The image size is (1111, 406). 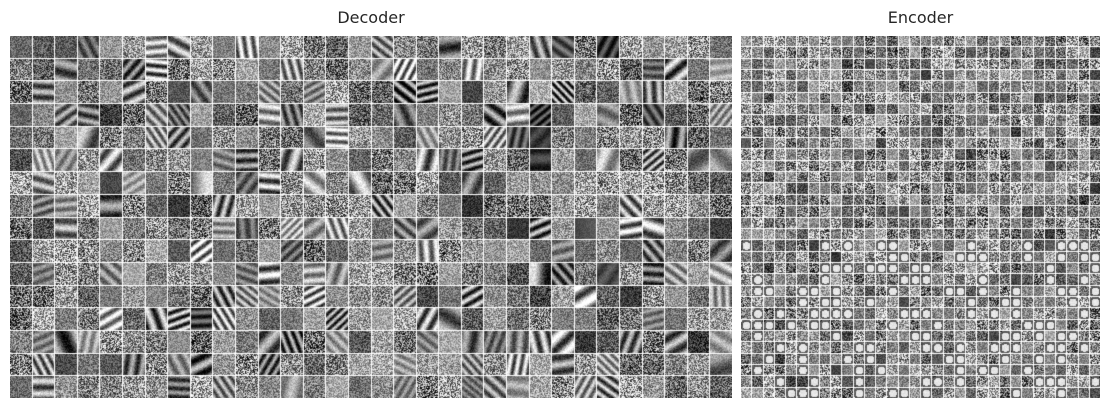 I want to click on encoder-title: Encoder, so click(x=920, y=17).